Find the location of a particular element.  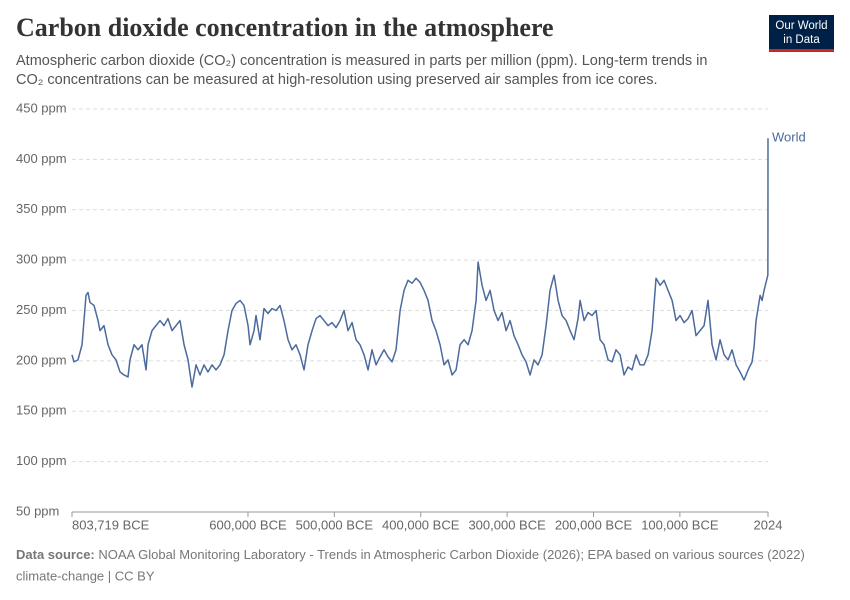

y-tick-label: 250 ppm is located at coordinates (41, 309).